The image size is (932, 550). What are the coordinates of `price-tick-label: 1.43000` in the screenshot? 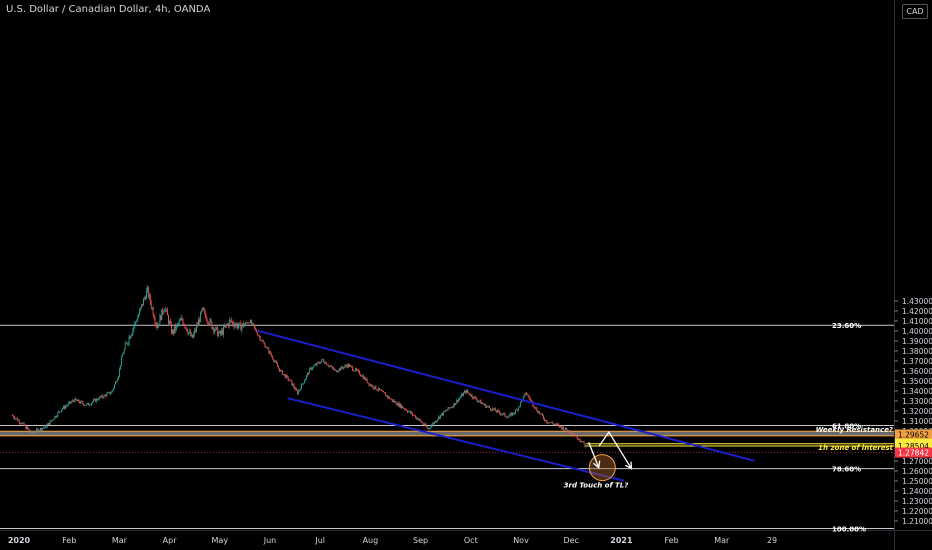 It's located at (917, 301).